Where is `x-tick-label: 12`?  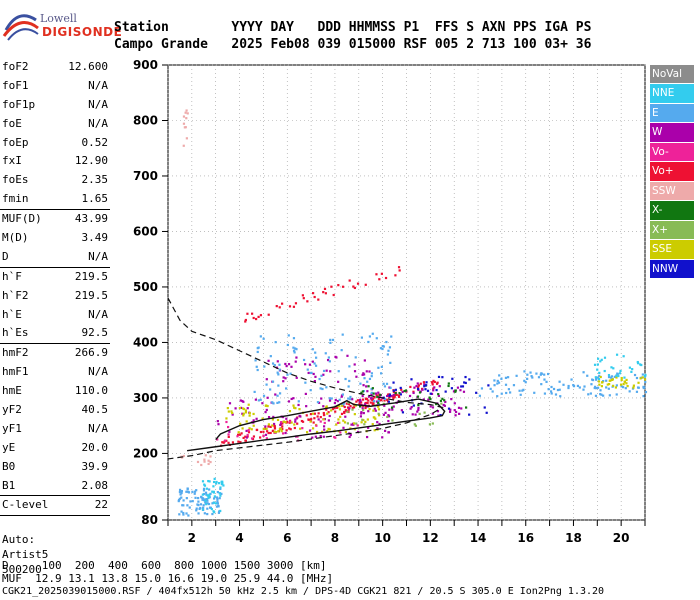 x-tick-label: 12 is located at coordinates (430, 538).